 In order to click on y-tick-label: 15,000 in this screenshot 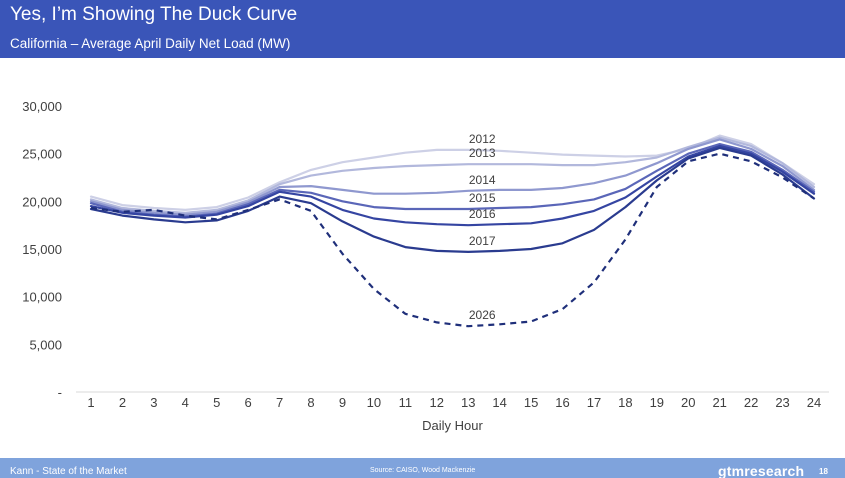, I will do `click(42, 249)`.